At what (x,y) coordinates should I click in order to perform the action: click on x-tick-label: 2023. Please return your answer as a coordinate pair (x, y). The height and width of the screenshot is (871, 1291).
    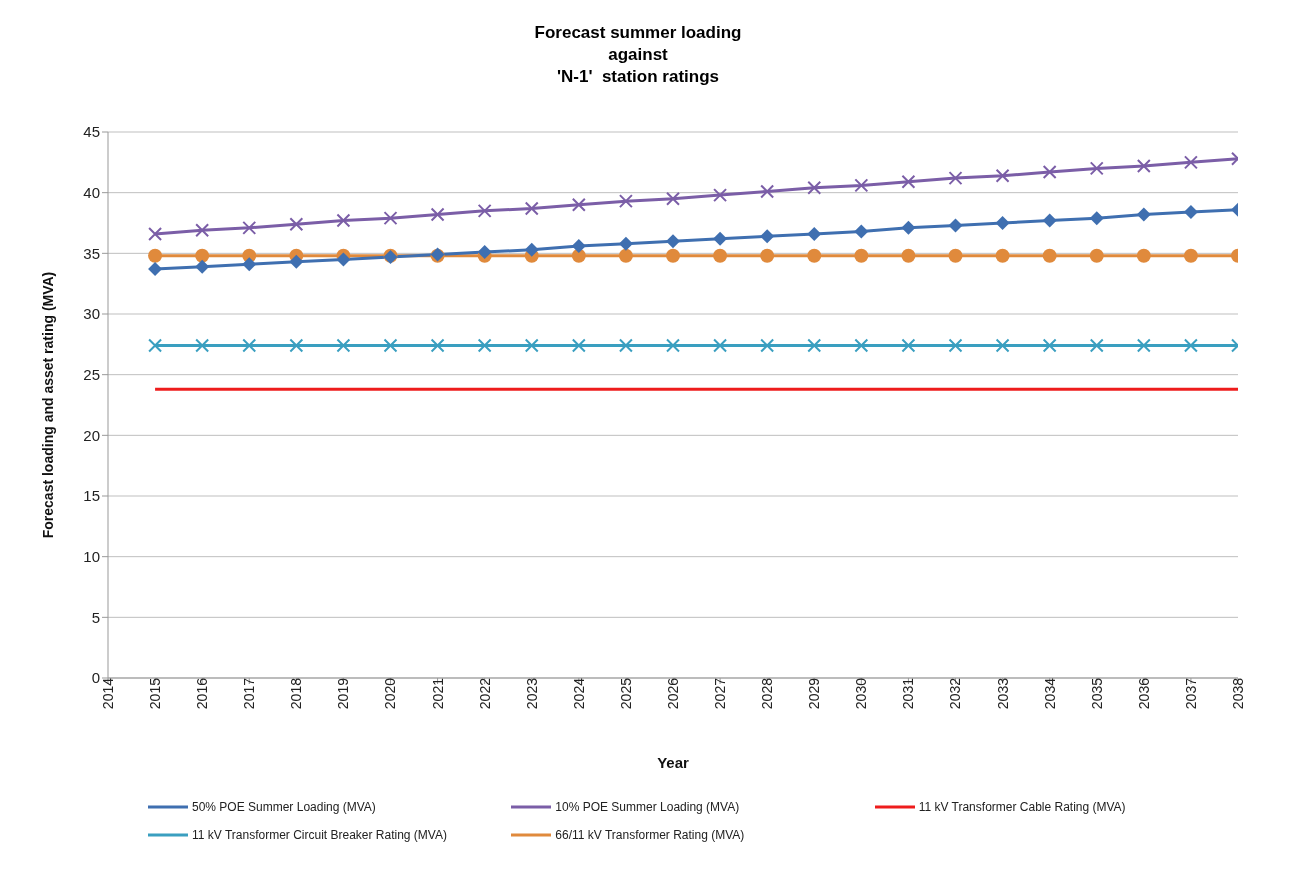
    Looking at the image, I should click on (531, 693).